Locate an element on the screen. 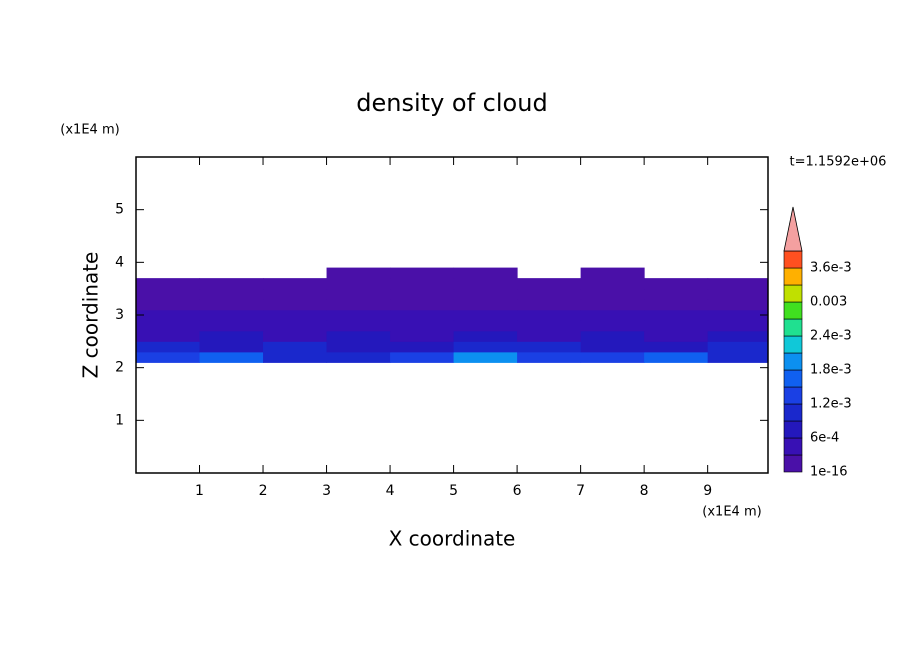 Image resolution: width=904 pixels, height=654 pixels. y-tick-label: 4 is located at coordinates (119, 262).